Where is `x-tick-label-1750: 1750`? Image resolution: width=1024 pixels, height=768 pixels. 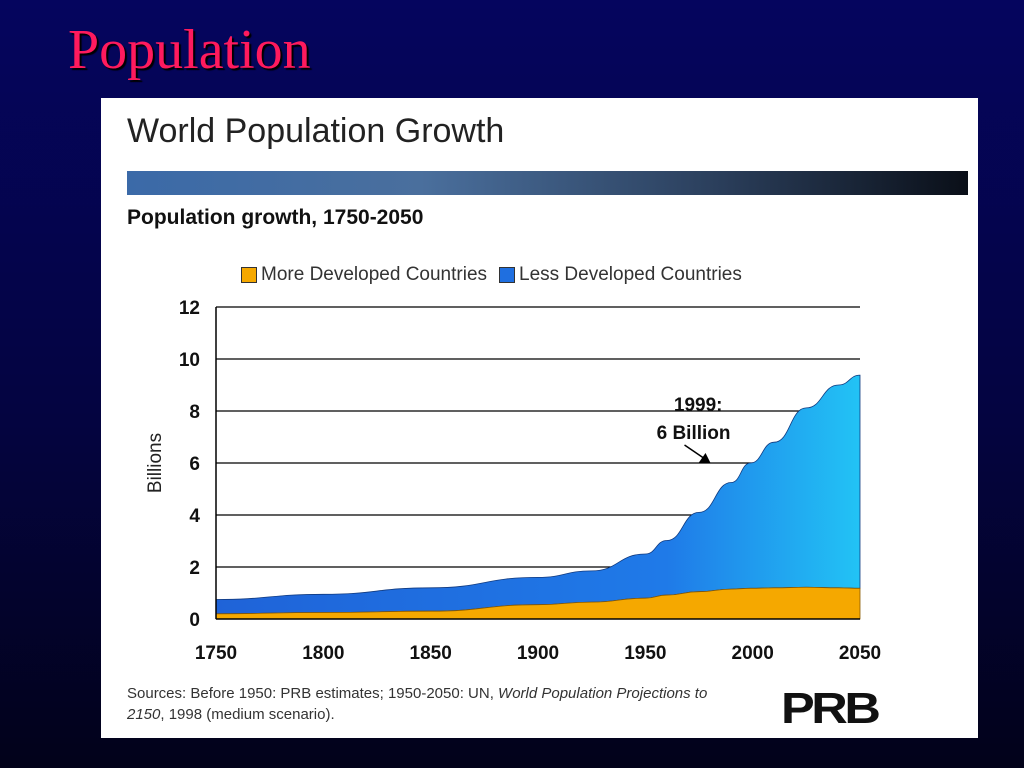 x-tick-label-1750: 1750 is located at coordinates (216, 653).